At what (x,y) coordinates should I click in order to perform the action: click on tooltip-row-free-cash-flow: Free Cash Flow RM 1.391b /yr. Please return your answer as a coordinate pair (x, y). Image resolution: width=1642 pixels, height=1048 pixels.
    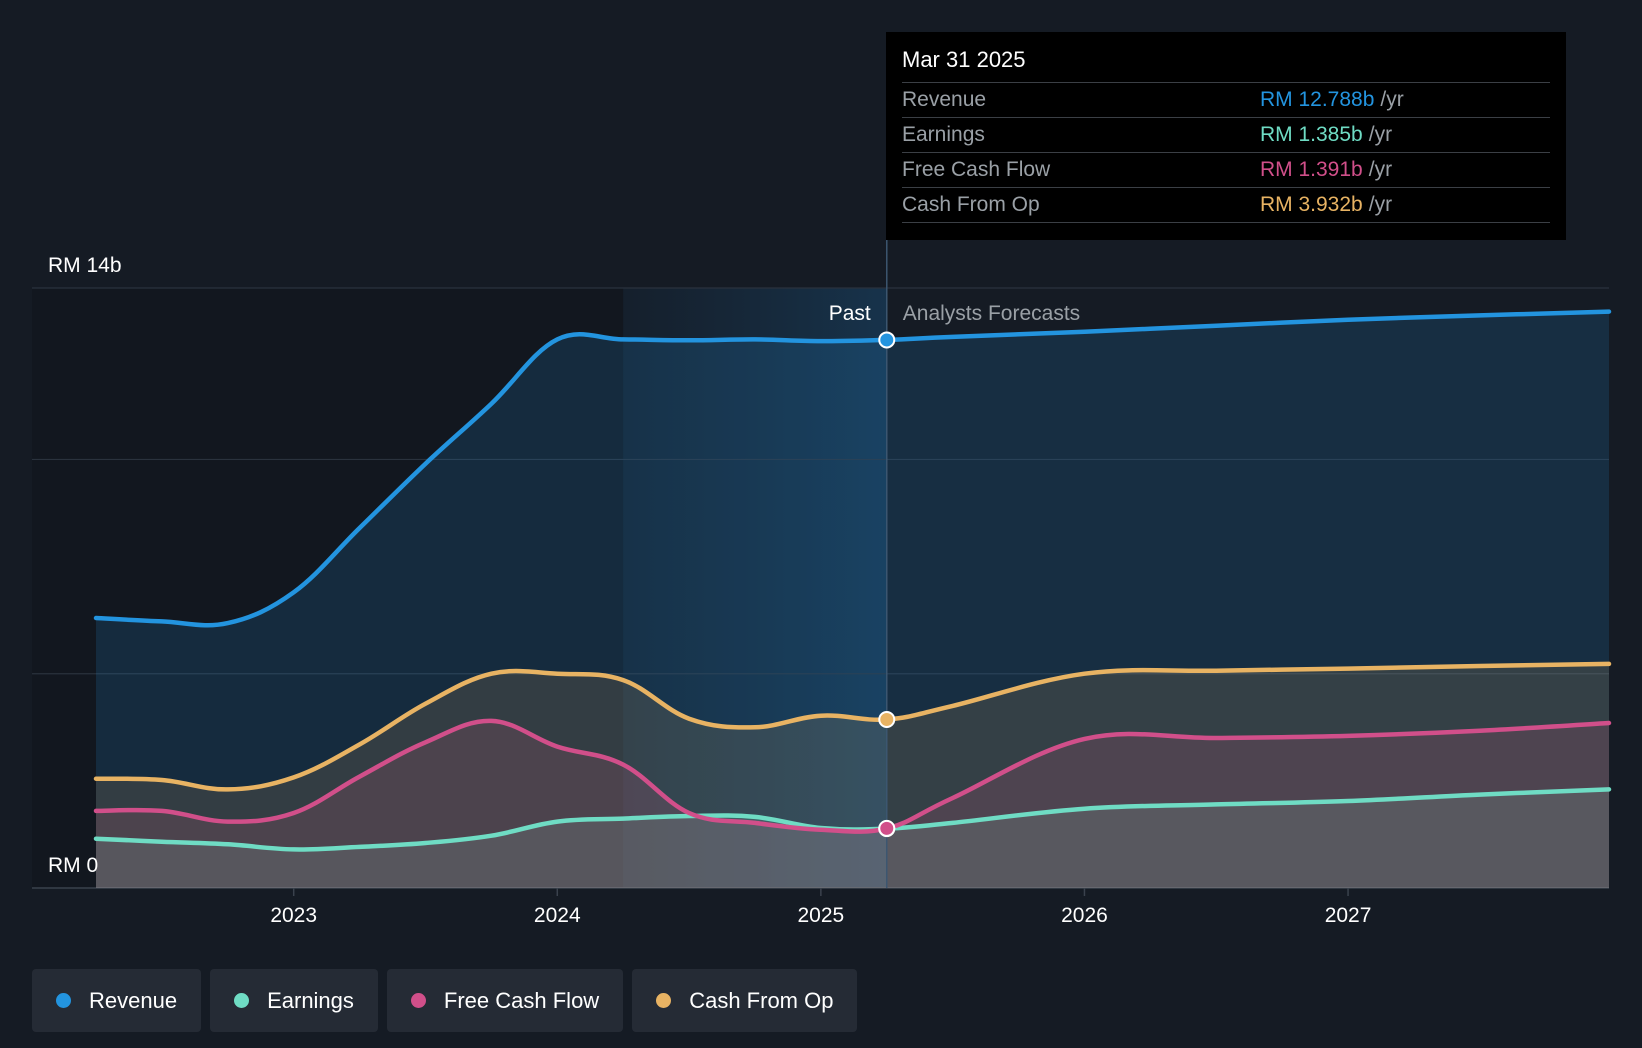
    Looking at the image, I should click on (1226, 169).